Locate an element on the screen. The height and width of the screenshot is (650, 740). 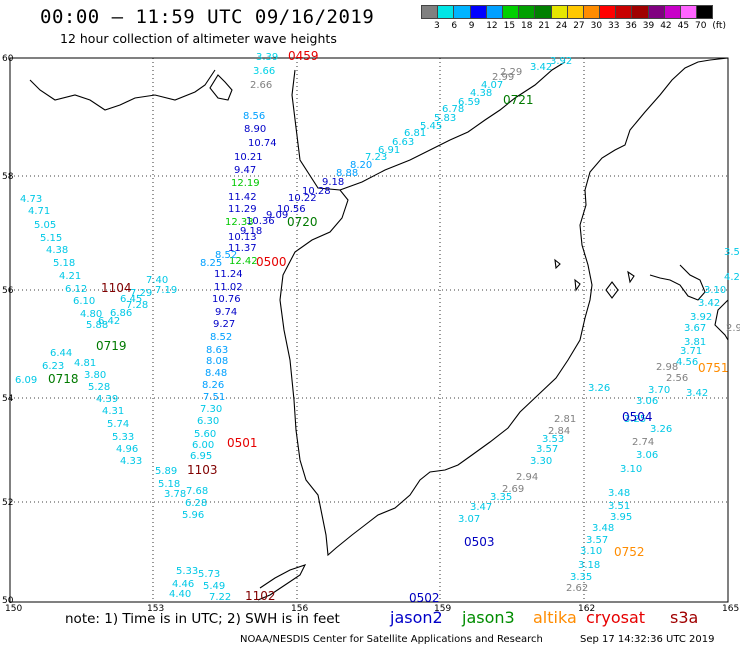
pass-time-label: 0503 is located at coordinates (479, 542).